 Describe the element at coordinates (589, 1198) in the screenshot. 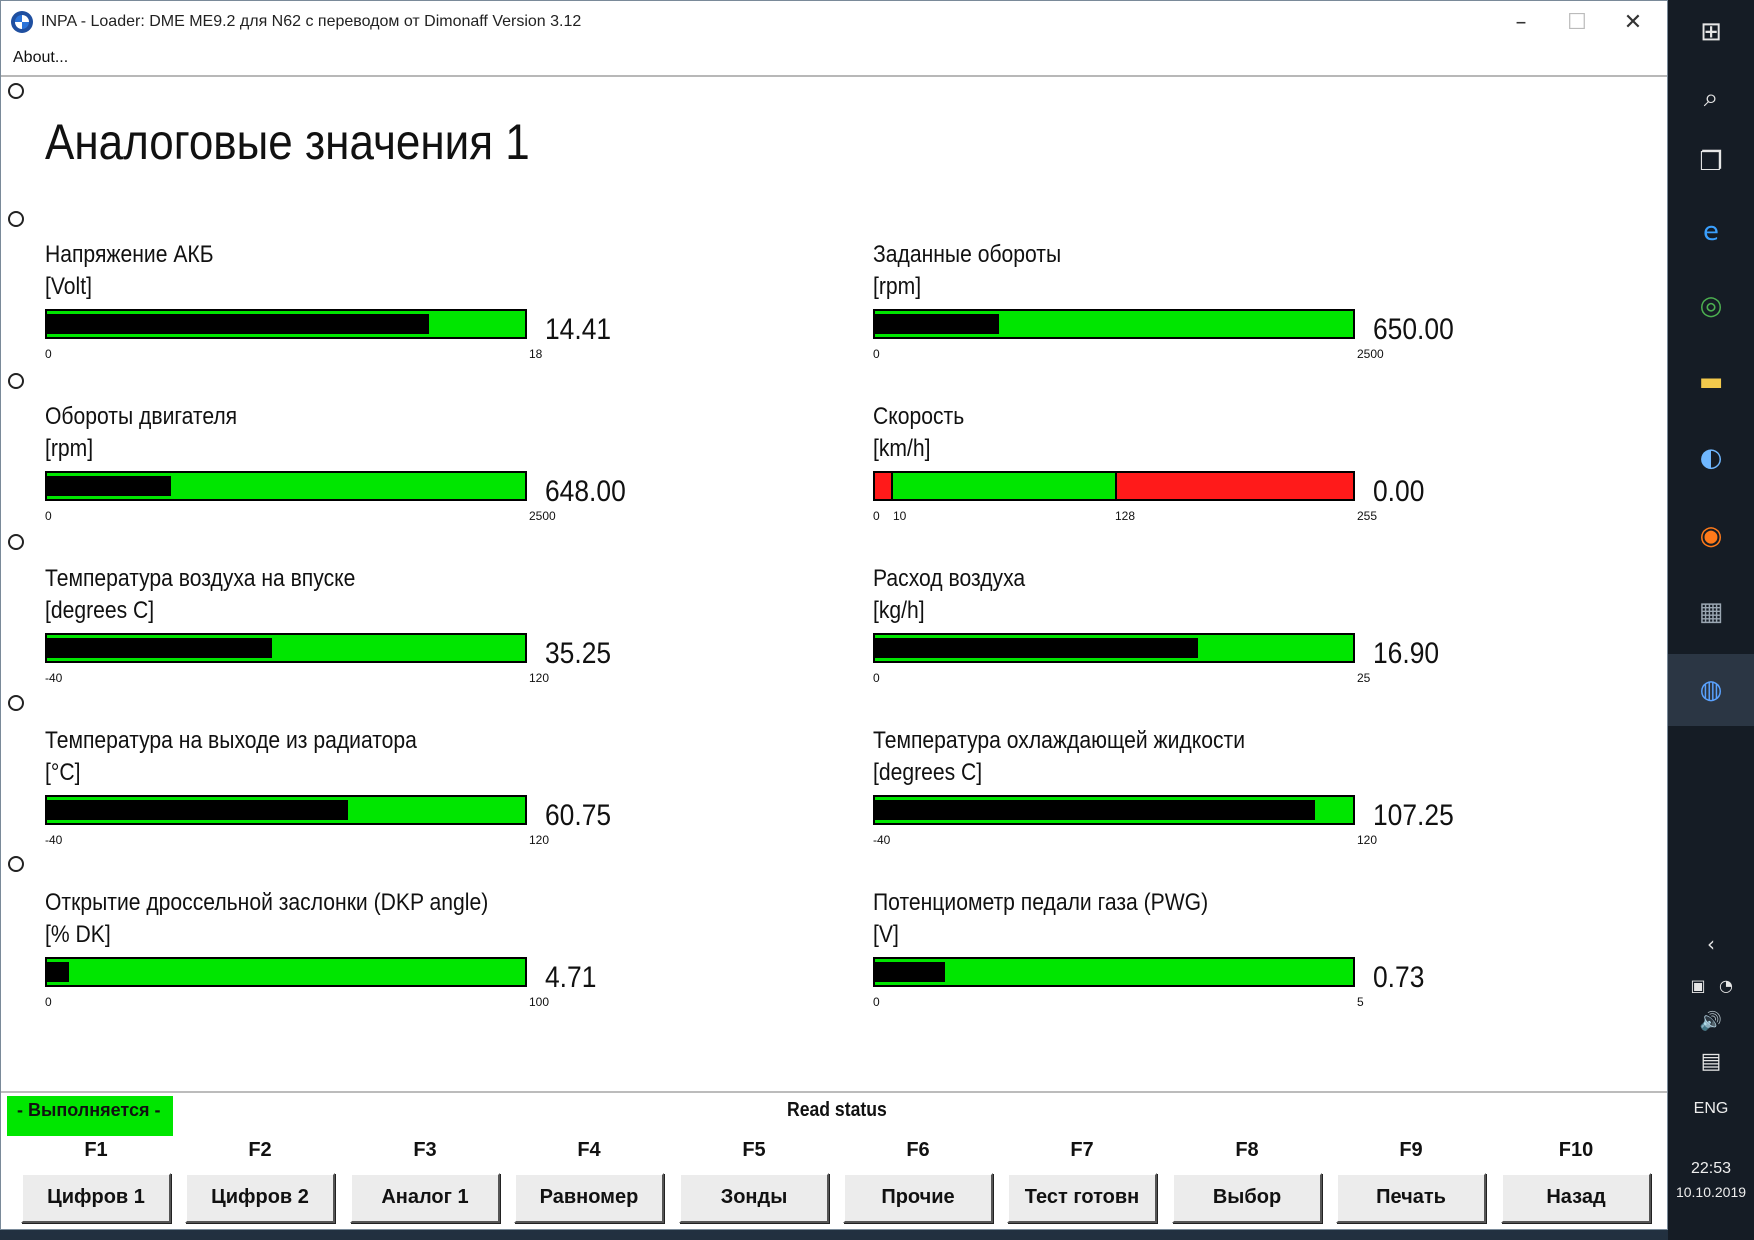

I see `f4-button: Равномер` at that location.